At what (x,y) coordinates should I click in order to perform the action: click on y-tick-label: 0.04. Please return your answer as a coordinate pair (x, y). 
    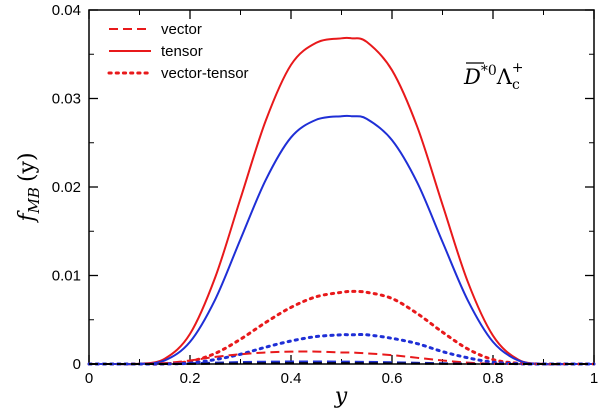
    Looking at the image, I should click on (66, 10).